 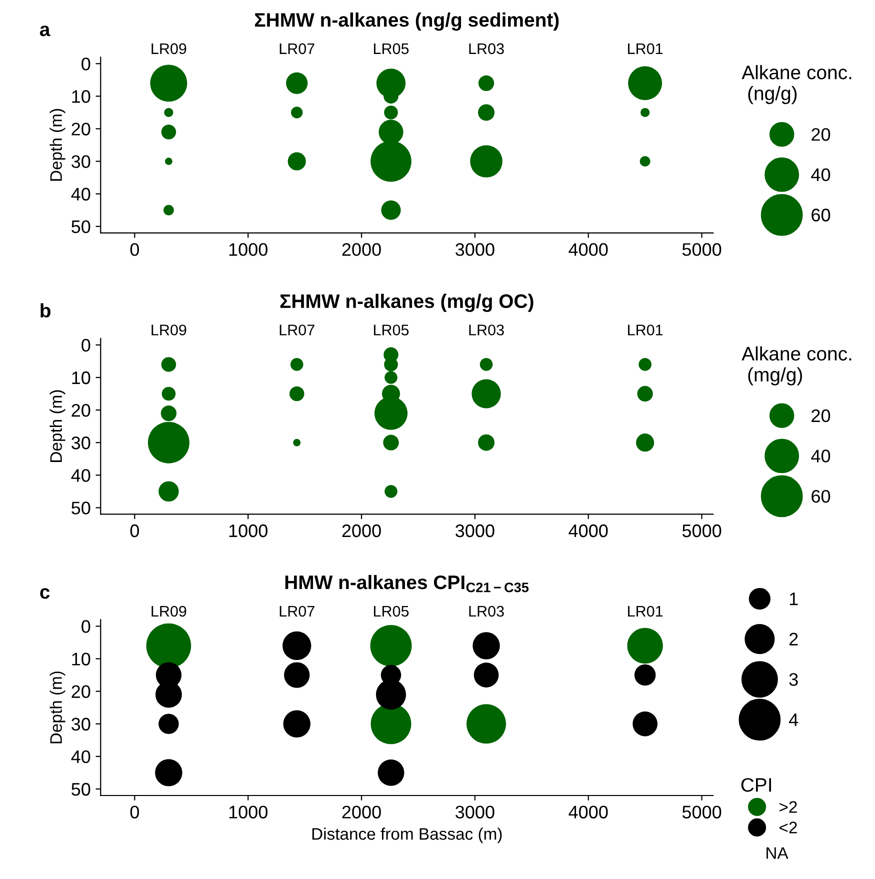 I want to click on text: NA, so click(x=777, y=853).